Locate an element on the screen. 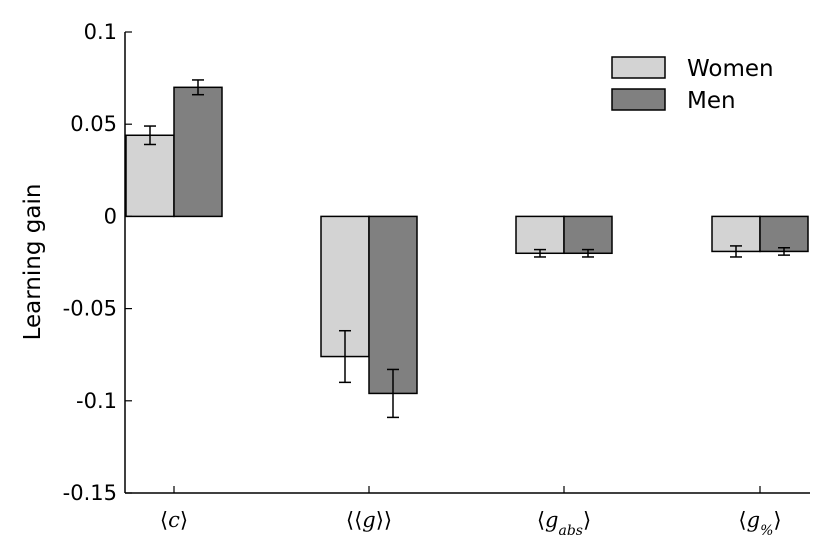 The height and width of the screenshot is (554, 830). x-tick-label: ⟨g%⟩ is located at coordinates (759, 523).